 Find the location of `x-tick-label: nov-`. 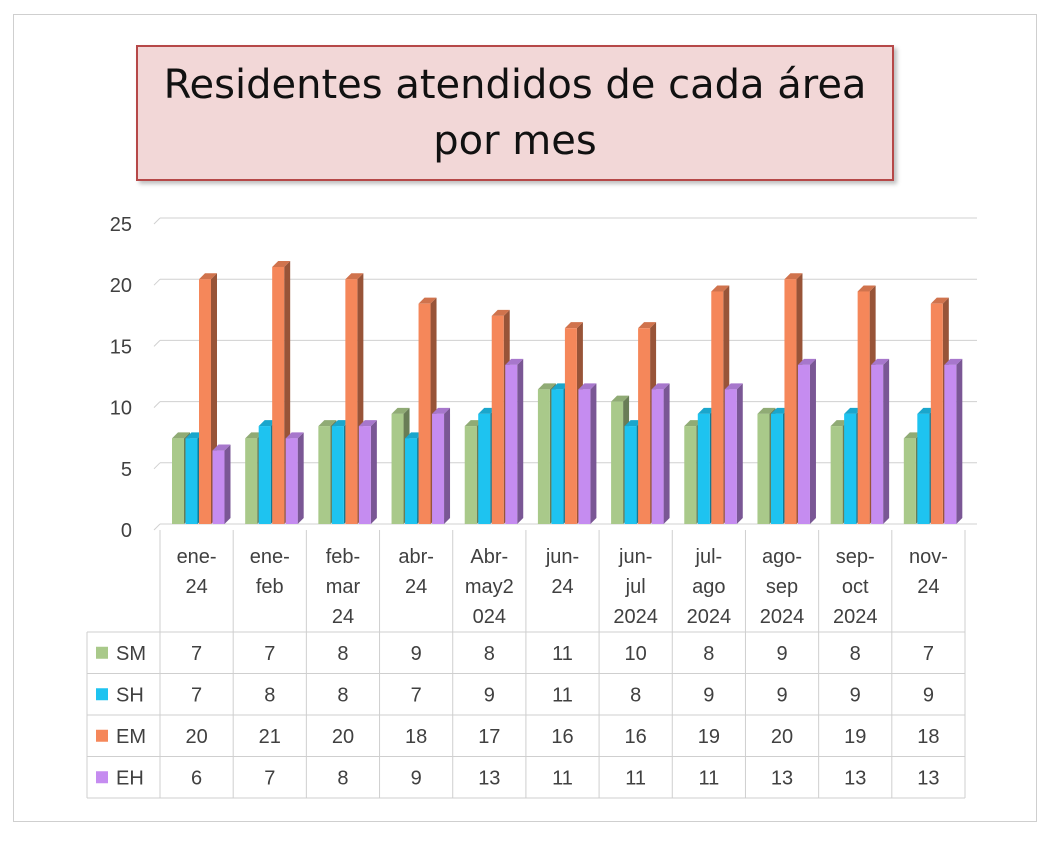

x-tick-label: nov- is located at coordinates (928, 557).